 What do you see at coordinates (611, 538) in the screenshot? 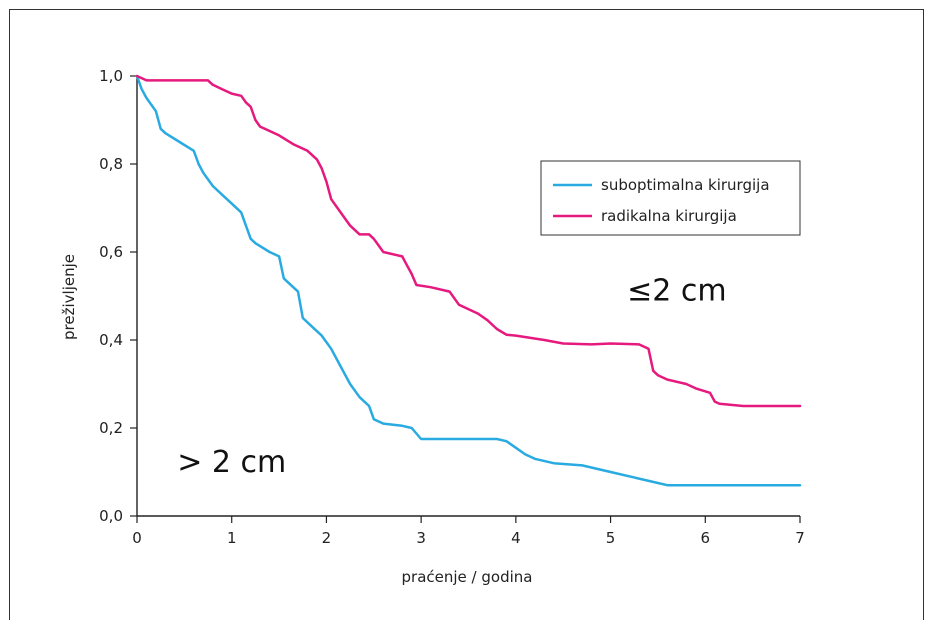
I see `x-tick-label: 5` at bounding box center [611, 538].